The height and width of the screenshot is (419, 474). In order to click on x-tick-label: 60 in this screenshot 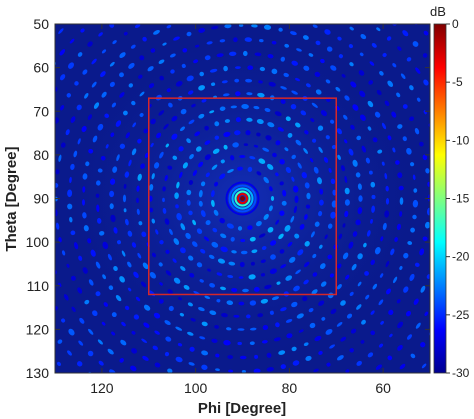, I will do `click(383, 388)`.